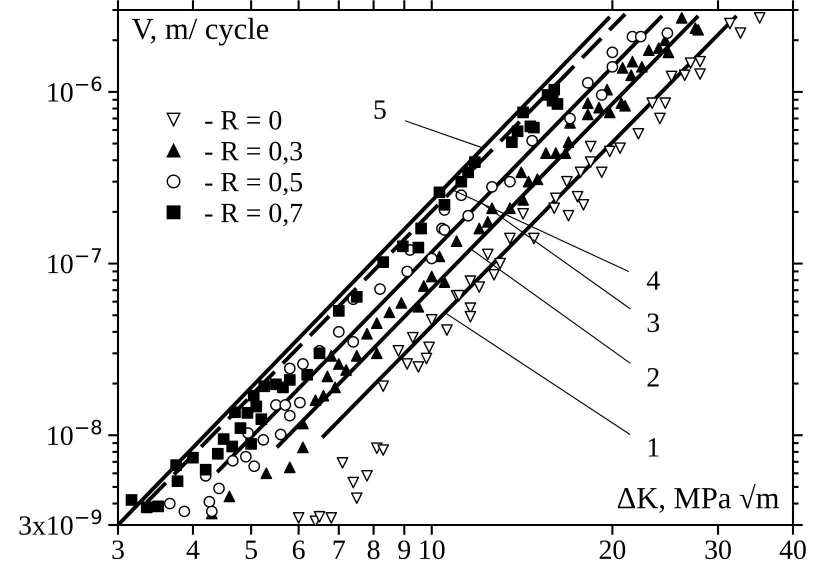 This screenshot has height=581, width=819. What do you see at coordinates (718, 550) in the screenshot?
I see `x-tick-label: 30` at bounding box center [718, 550].